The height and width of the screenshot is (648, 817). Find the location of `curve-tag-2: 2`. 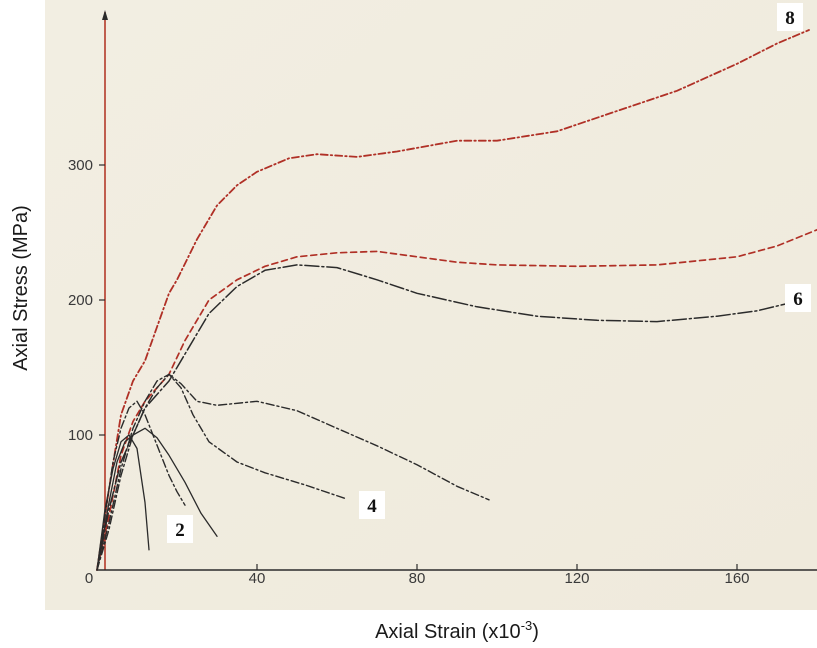

curve-tag-2: 2 is located at coordinates (180, 530).